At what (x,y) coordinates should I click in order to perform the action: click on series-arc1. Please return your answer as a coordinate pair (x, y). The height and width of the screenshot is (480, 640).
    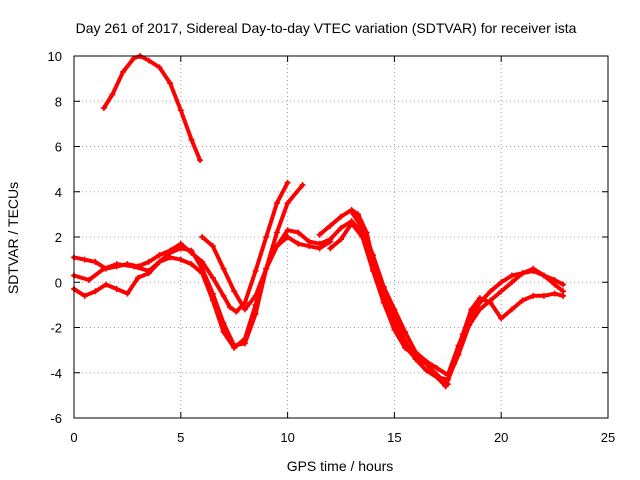
    Looking at the image, I should click on (152, 108).